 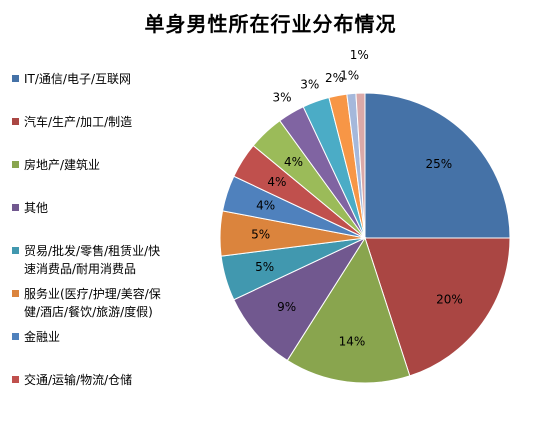 I want to click on legend-label-line: 健/酒店/餐饮/旅游/度假), so click(x=88, y=312).